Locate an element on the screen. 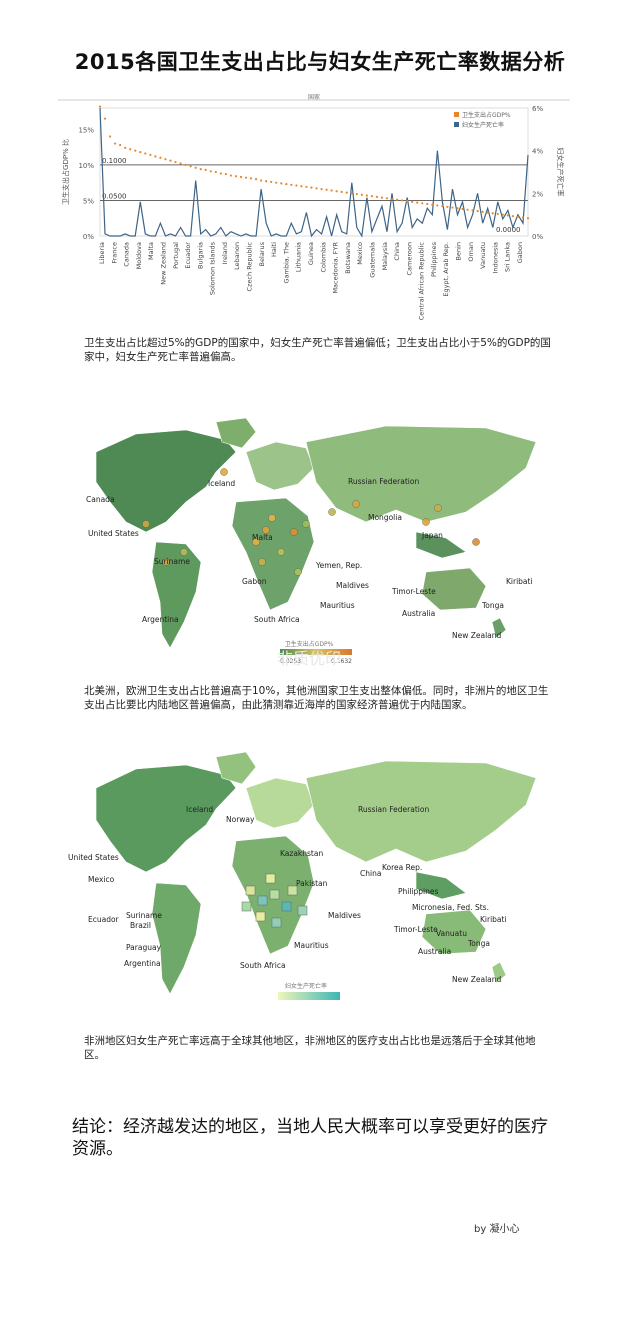  y2-tick-label: 2% is located at coordinates (537, 194).